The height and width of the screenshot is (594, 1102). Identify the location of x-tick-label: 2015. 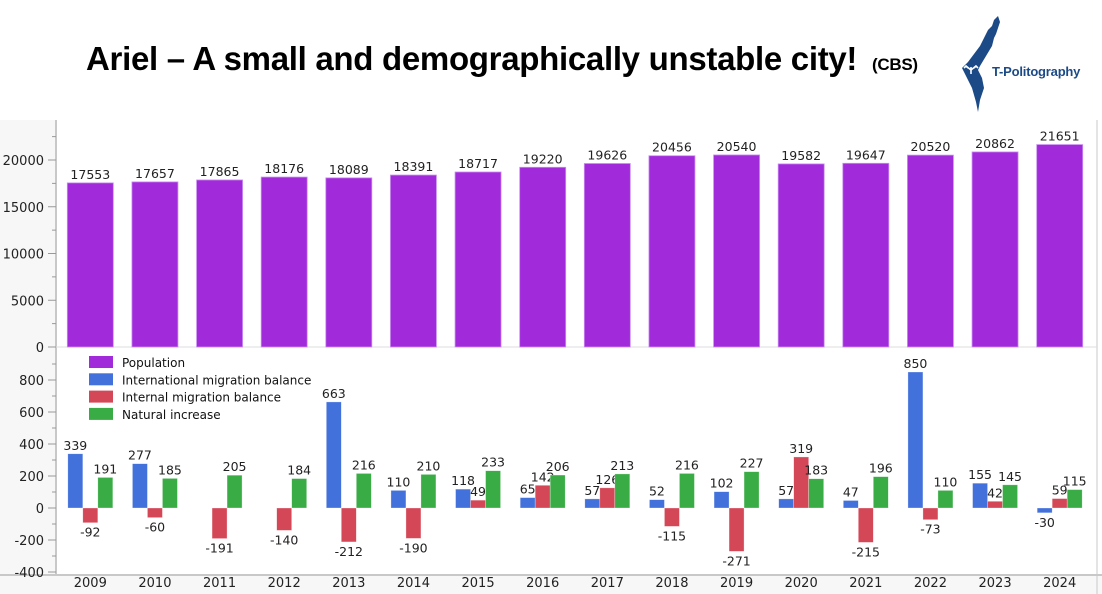
(478, 583).